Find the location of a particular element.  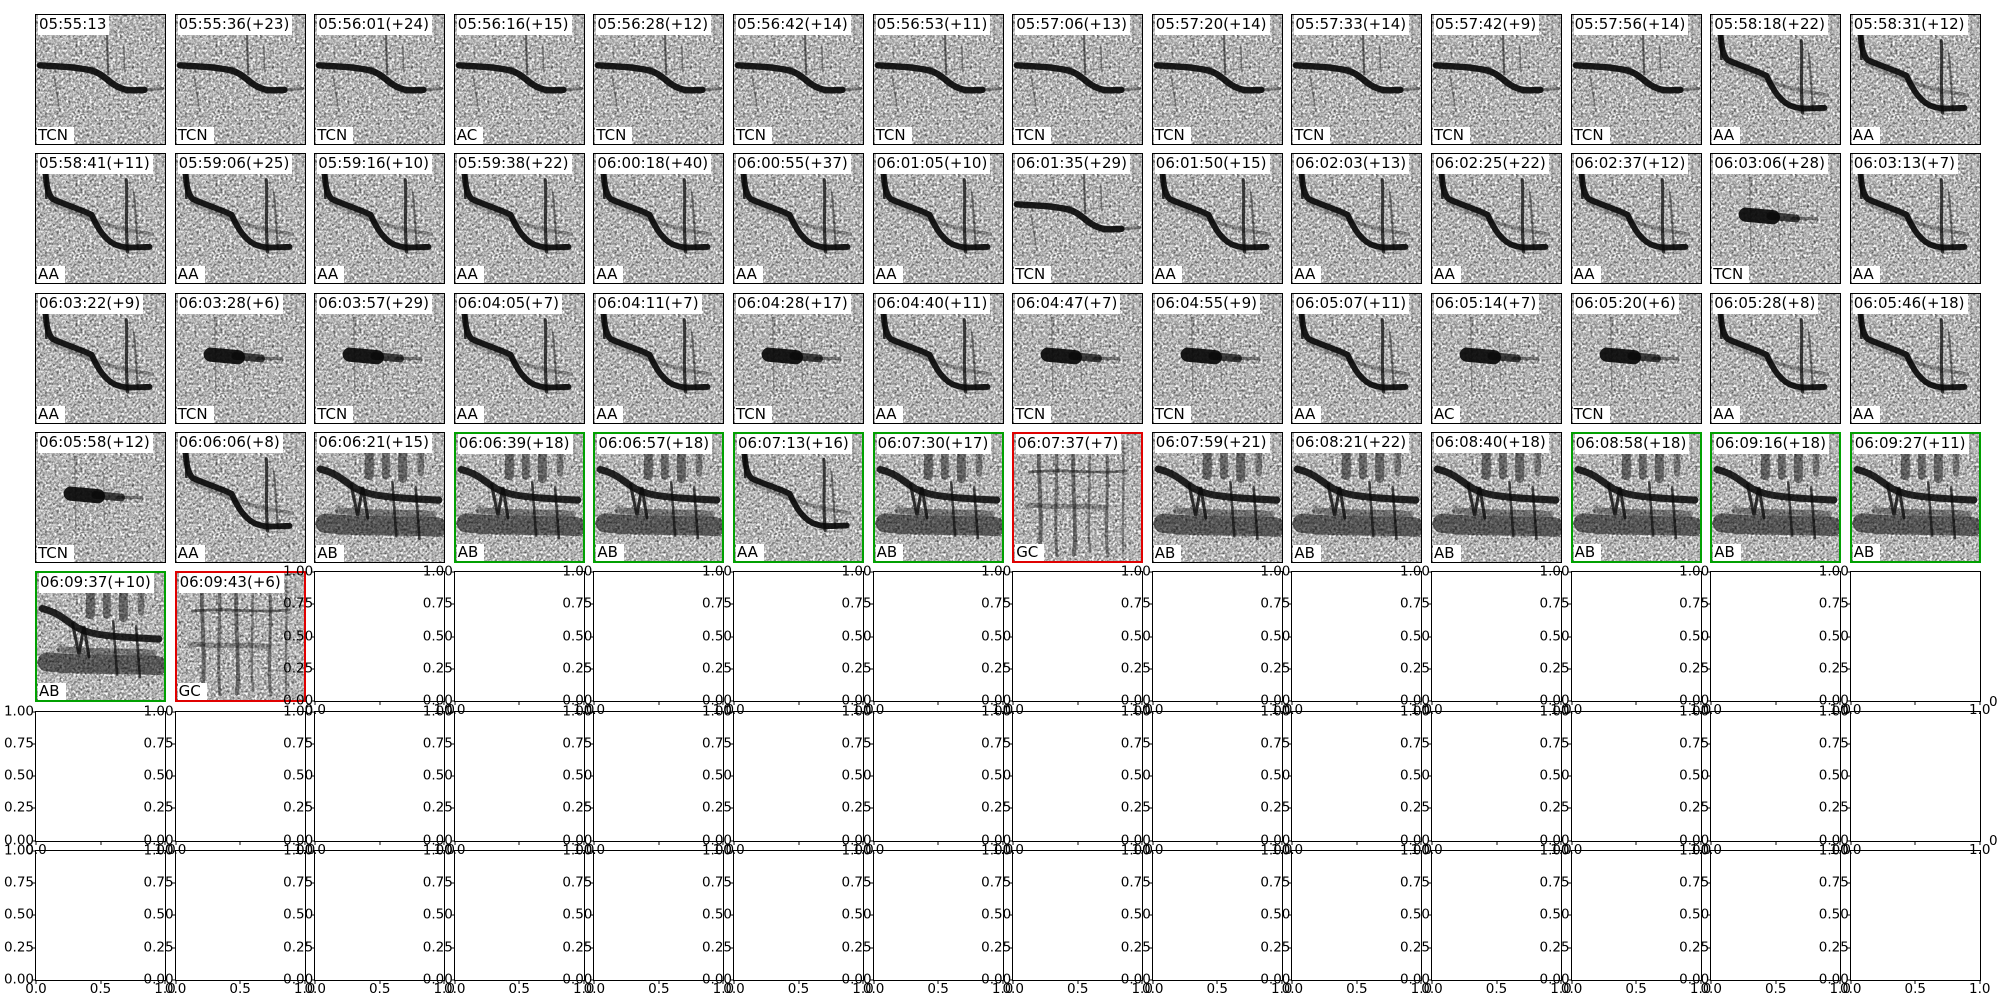

cell-timestamp-title: 06:09:37(+10) is located at coordinates (96, 583).